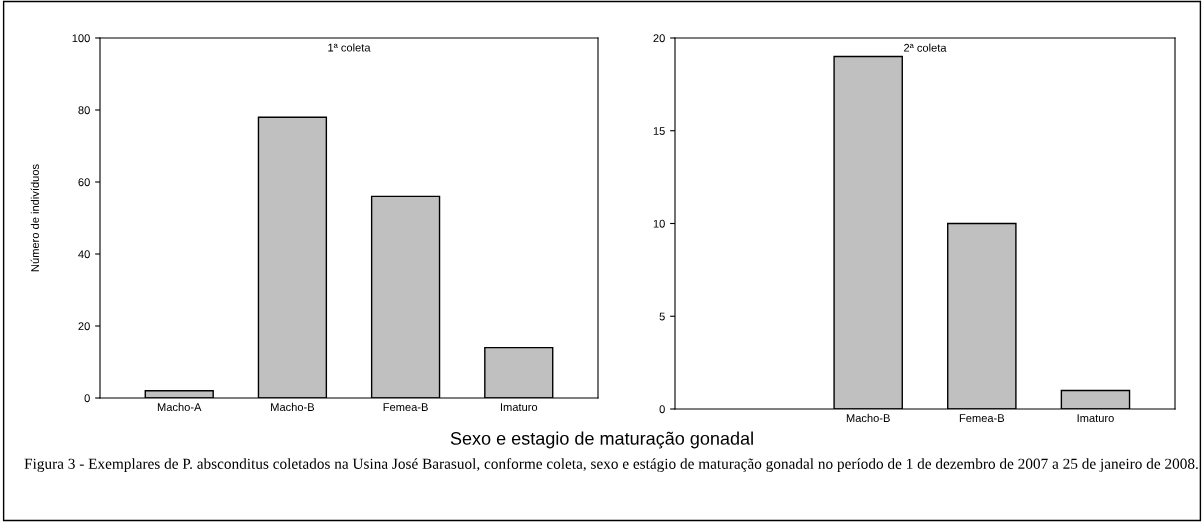 The width and height of the screenshot is (1204, 522). Describe the element at coordinates (611, 465) in the screenshot. I see `text: Figura 3 - Exemplares de P. absconditus coletados na Usina José Barasuol, conforme coleta, sexo e estágio de maturação gonadal no período de 1 de dezembro de 2007 a 25 de janeiro de 2008.` at that location.